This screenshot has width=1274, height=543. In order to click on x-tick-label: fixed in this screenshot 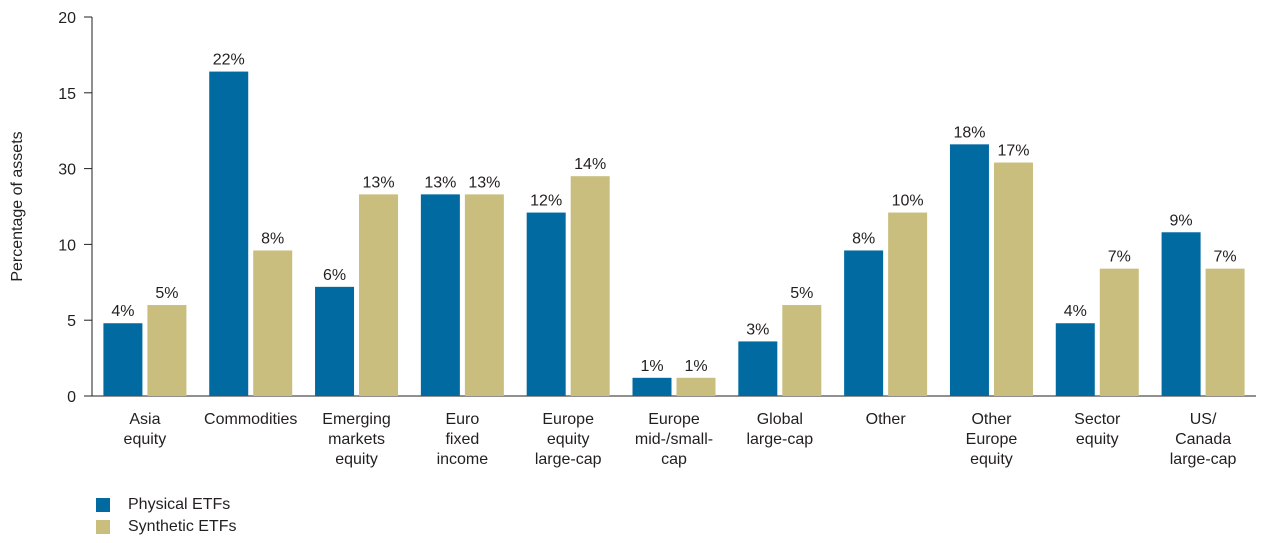, I will do `click(462, 439)`.